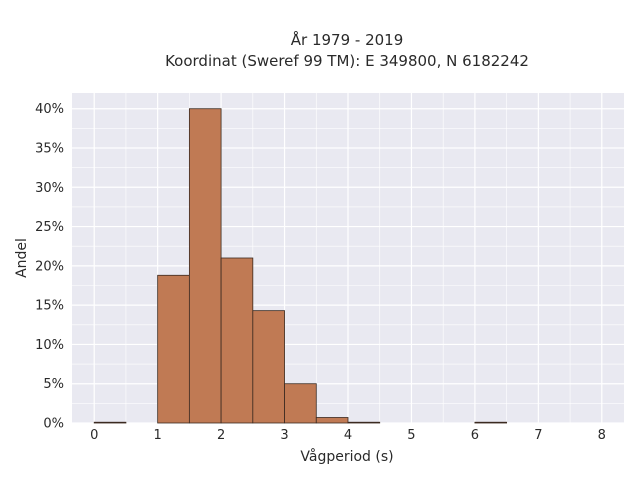 The width and height of the screenshot is (640, 480). What do you see at coordinates (49, 149) in the screenshot?
I see `y-tick-label: 35%` at bounding box center [49, 149].